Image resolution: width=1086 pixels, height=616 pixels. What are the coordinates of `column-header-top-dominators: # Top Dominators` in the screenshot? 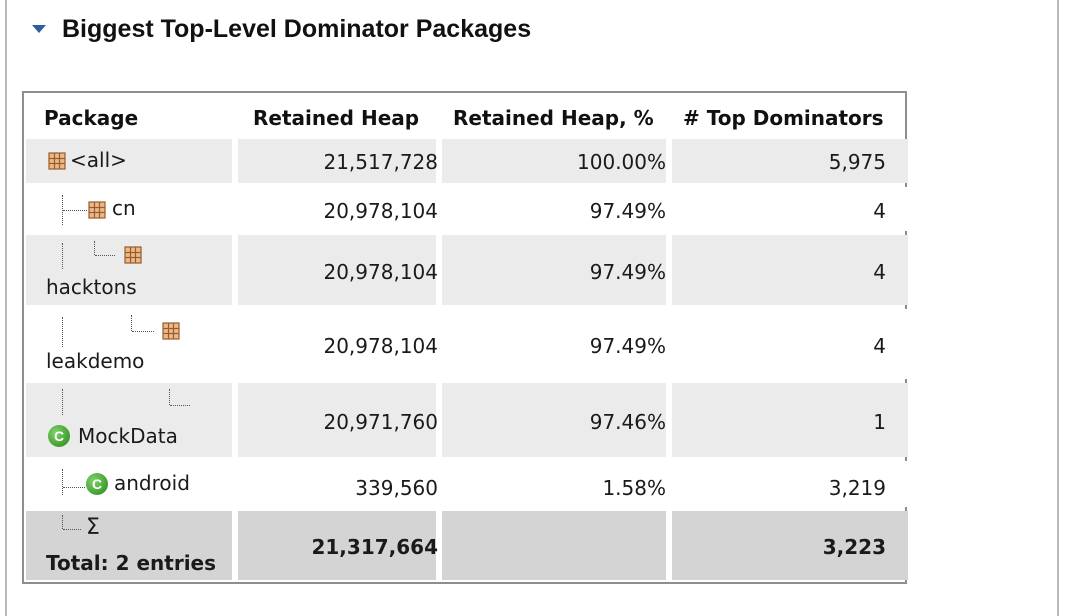 It's located at (783, 118).